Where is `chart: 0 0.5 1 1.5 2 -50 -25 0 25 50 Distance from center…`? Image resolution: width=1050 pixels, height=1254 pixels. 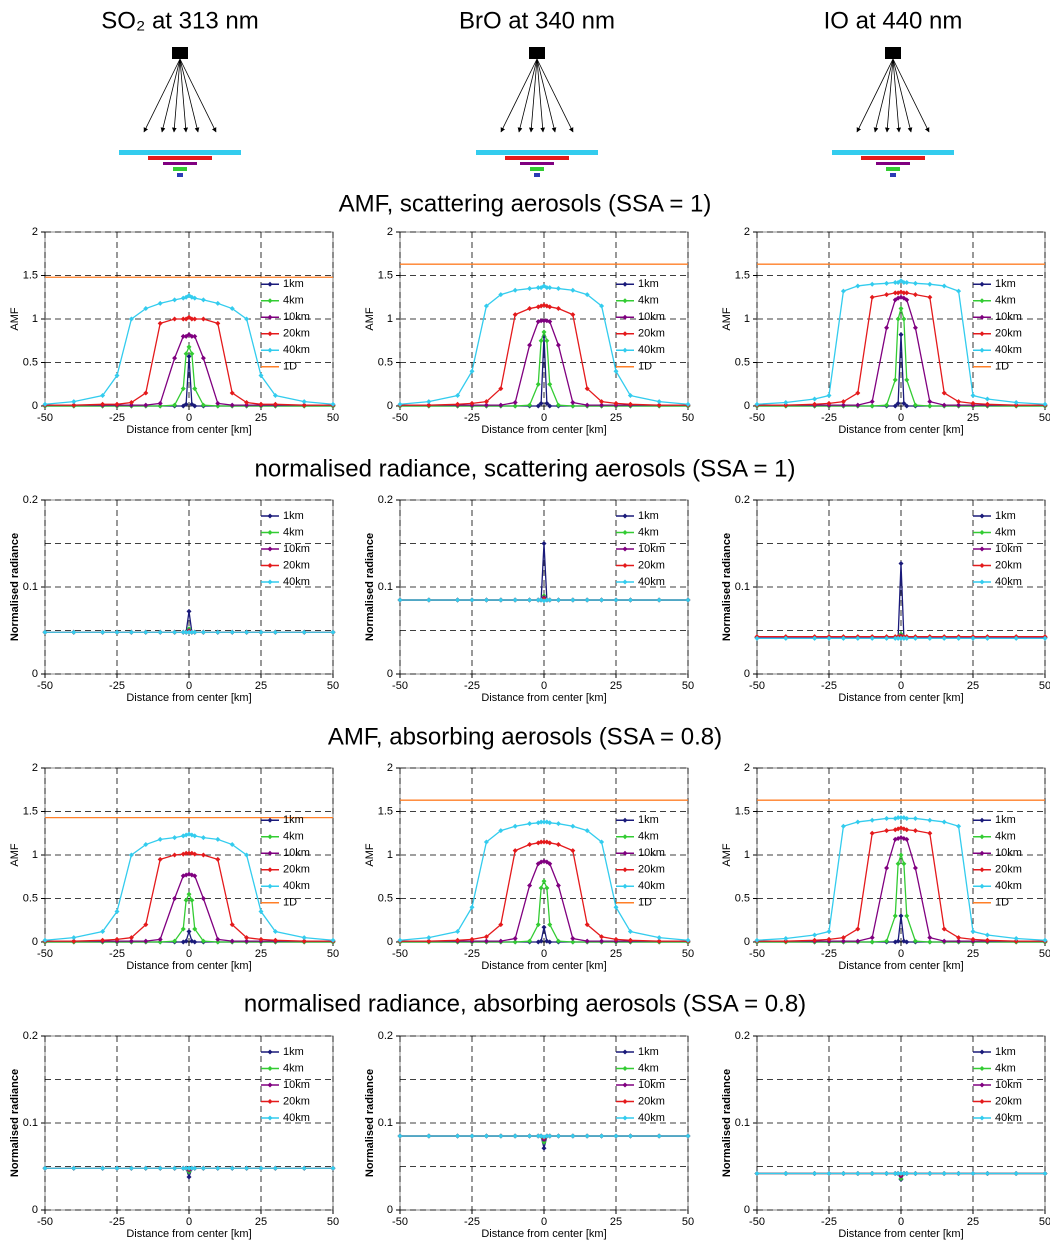 chart: 0 0.5 1 1.5 2 -50 -25 0 25 50 Distance from center… is located at coordinates (529, 867).